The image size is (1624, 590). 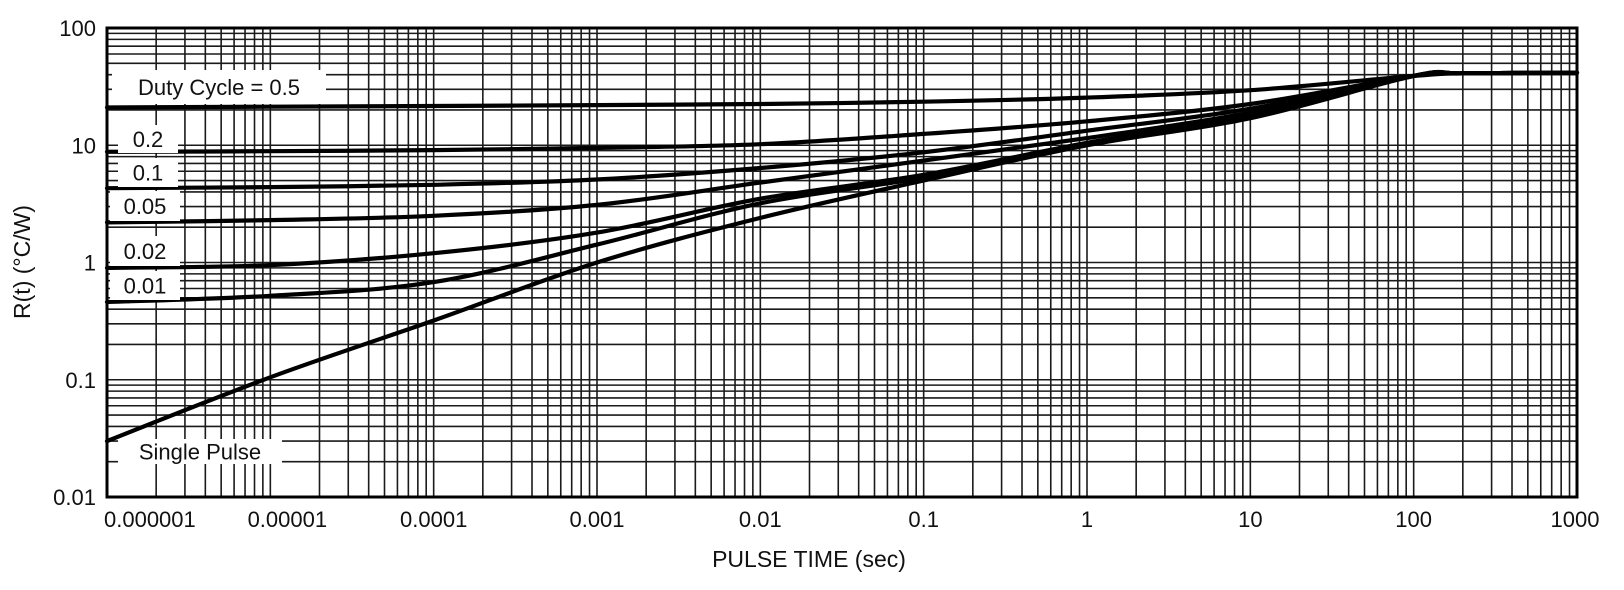 What do you see at coordinates (923, 519) in the screenshot?
I see `x-tick-label: 0.1` at bounding box center [923, 519].